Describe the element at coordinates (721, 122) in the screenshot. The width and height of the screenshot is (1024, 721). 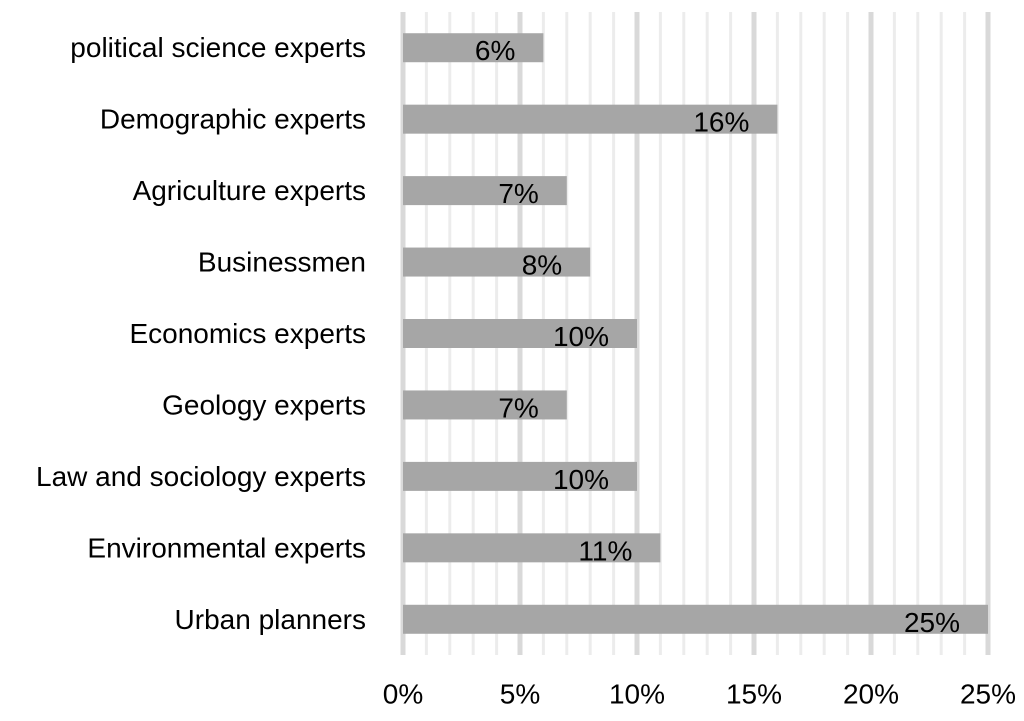
I see `data-label: 16%` at that location.